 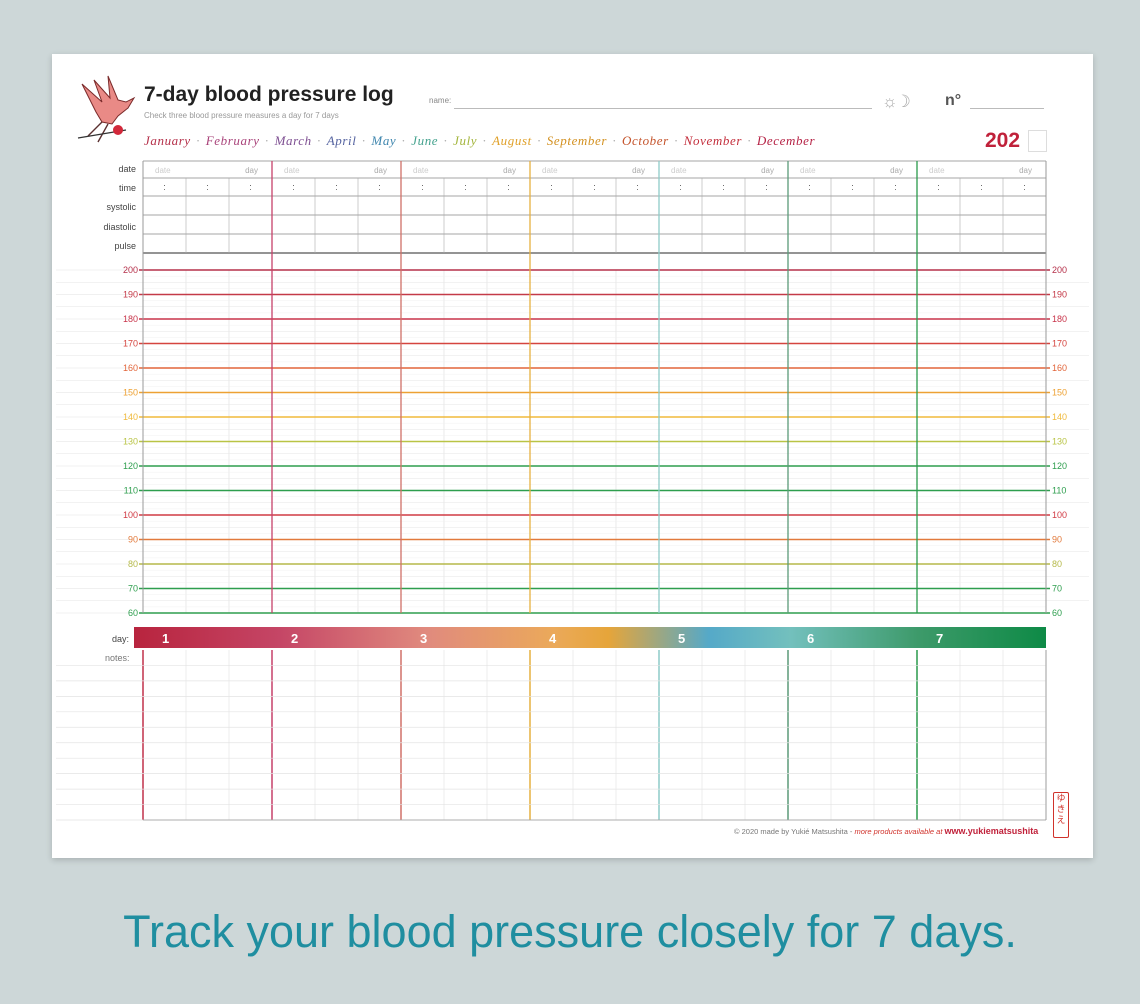 I want to click on month-january: January, so click(x=167, y=140).